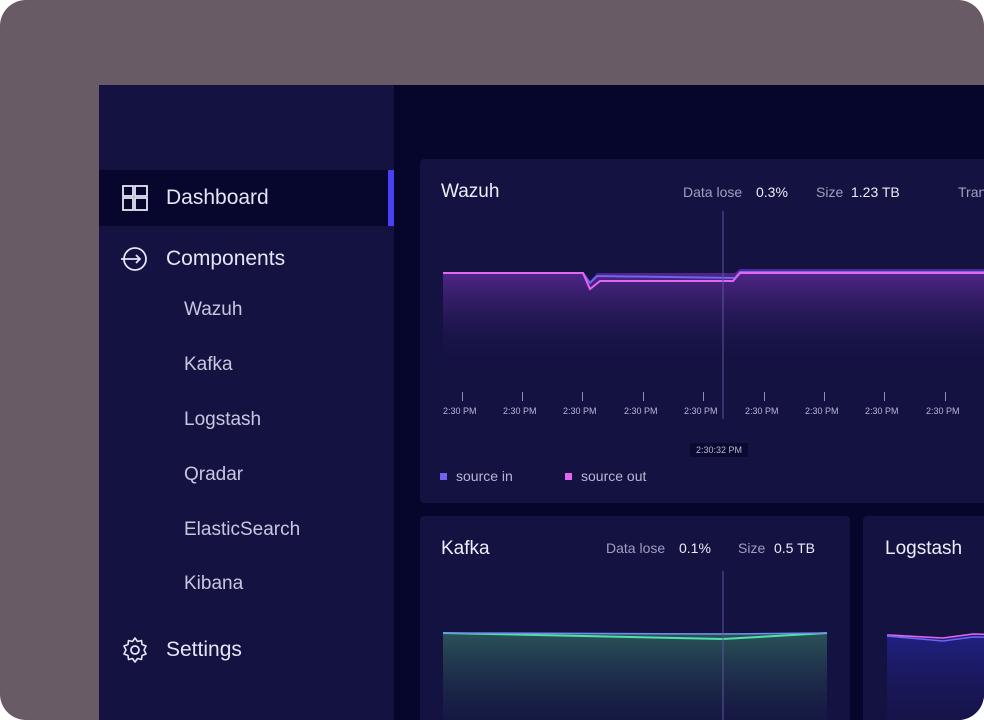 This screenshot has height=720, width=984. Describe the element at coordinates (214, 583) in the screenshot. I see `sidebar-subitem-kibana: Kibana` at that location.